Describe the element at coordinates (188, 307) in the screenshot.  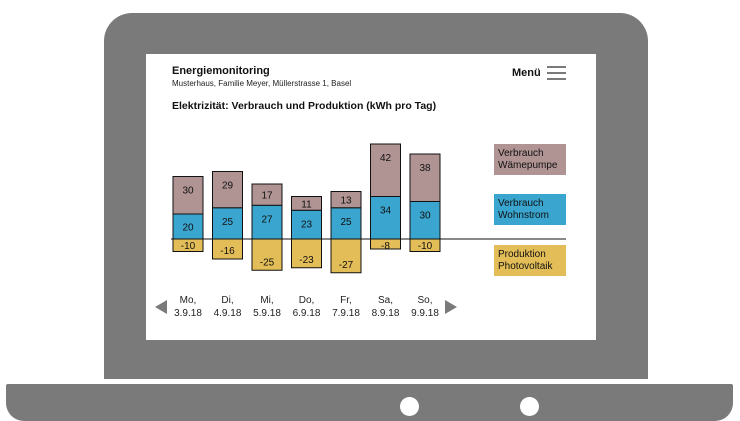
I see `x-axis-day-label: Mo, 3.9.18` at that location.